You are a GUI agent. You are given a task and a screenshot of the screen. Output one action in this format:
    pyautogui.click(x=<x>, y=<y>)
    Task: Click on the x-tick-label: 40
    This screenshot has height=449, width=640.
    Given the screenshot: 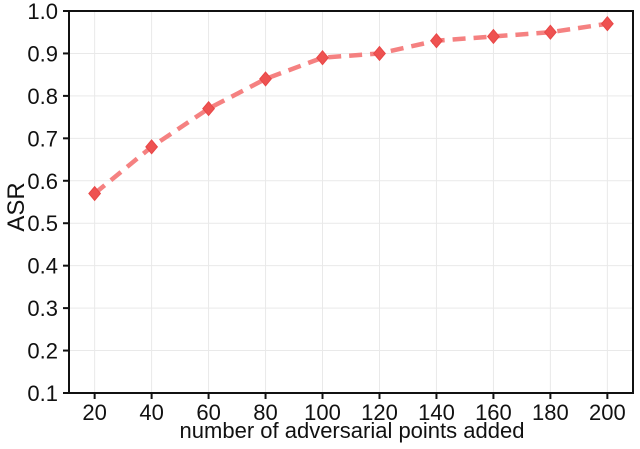 What is the action you would take?
    pyautogui.click(x=151, y=412)
    